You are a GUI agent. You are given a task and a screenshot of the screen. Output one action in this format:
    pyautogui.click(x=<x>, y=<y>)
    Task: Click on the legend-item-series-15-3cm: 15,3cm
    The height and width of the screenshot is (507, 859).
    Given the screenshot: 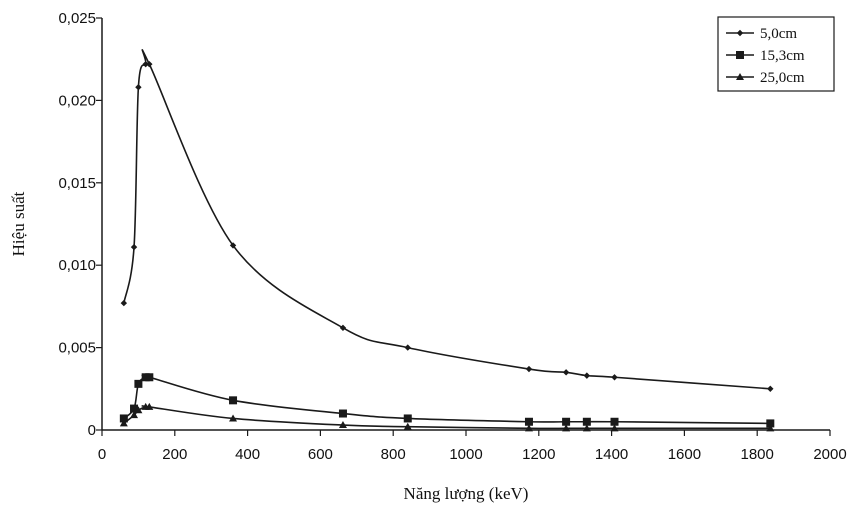 What is the action you would take?
    pyautogui.click(x=765, y=56)
    